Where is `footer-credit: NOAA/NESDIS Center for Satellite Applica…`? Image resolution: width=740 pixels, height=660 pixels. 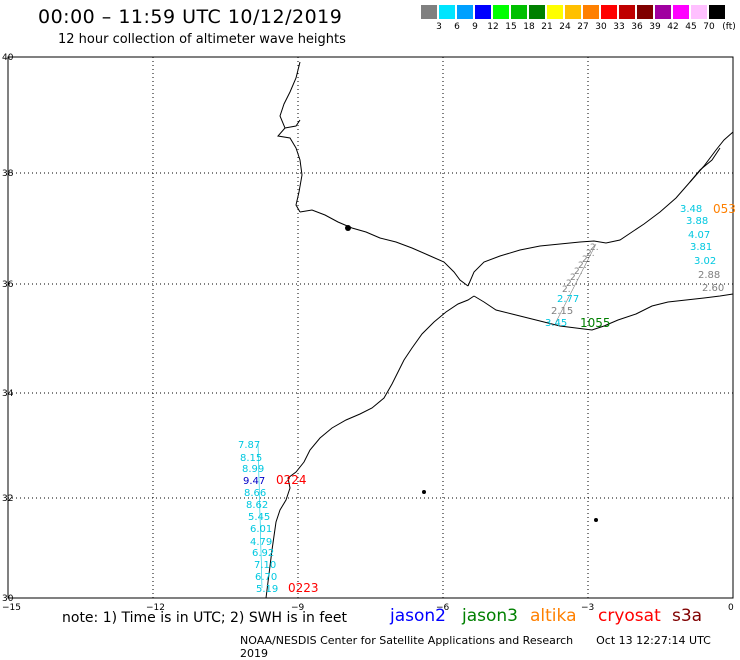
footer-credit: NOAA/NESDIS Center for Satellite Applica… is located at coordinates (490, 647).